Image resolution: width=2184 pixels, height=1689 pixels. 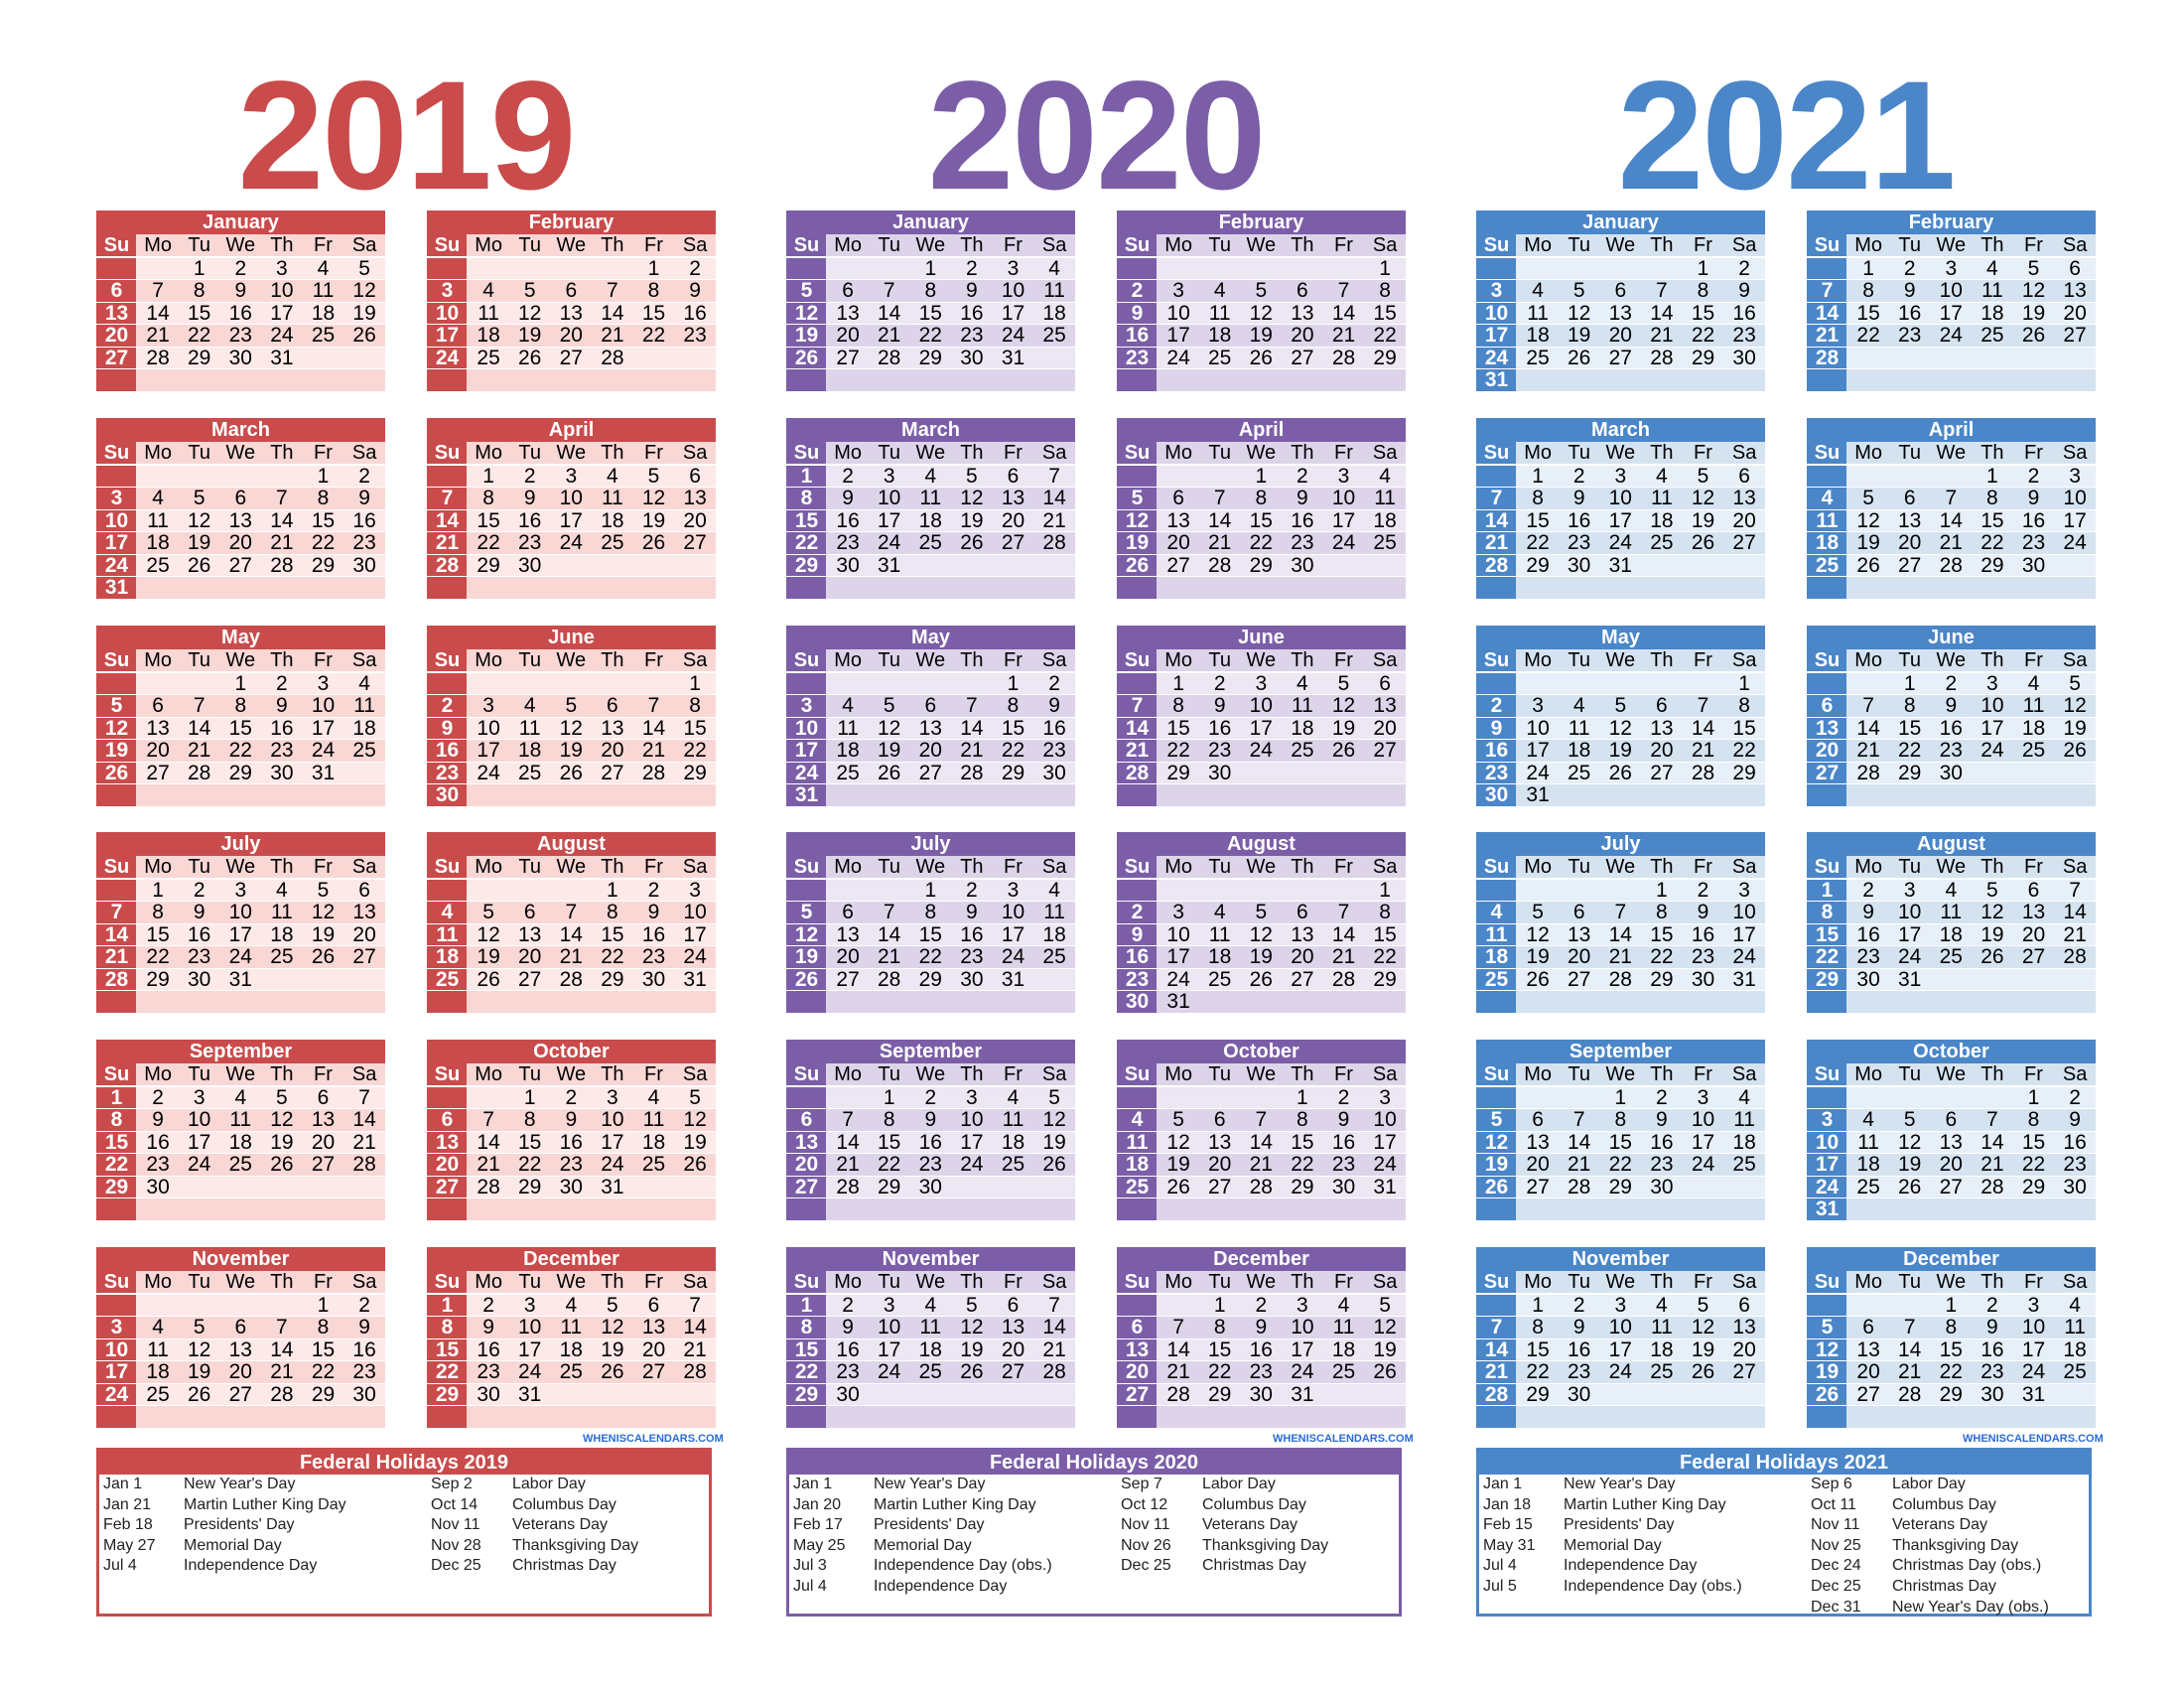 What do you see at coordinates (1835, 1525) in the screenshot?
I see `holiday-date: Nov 11` at bounding box center [1835, 1525].